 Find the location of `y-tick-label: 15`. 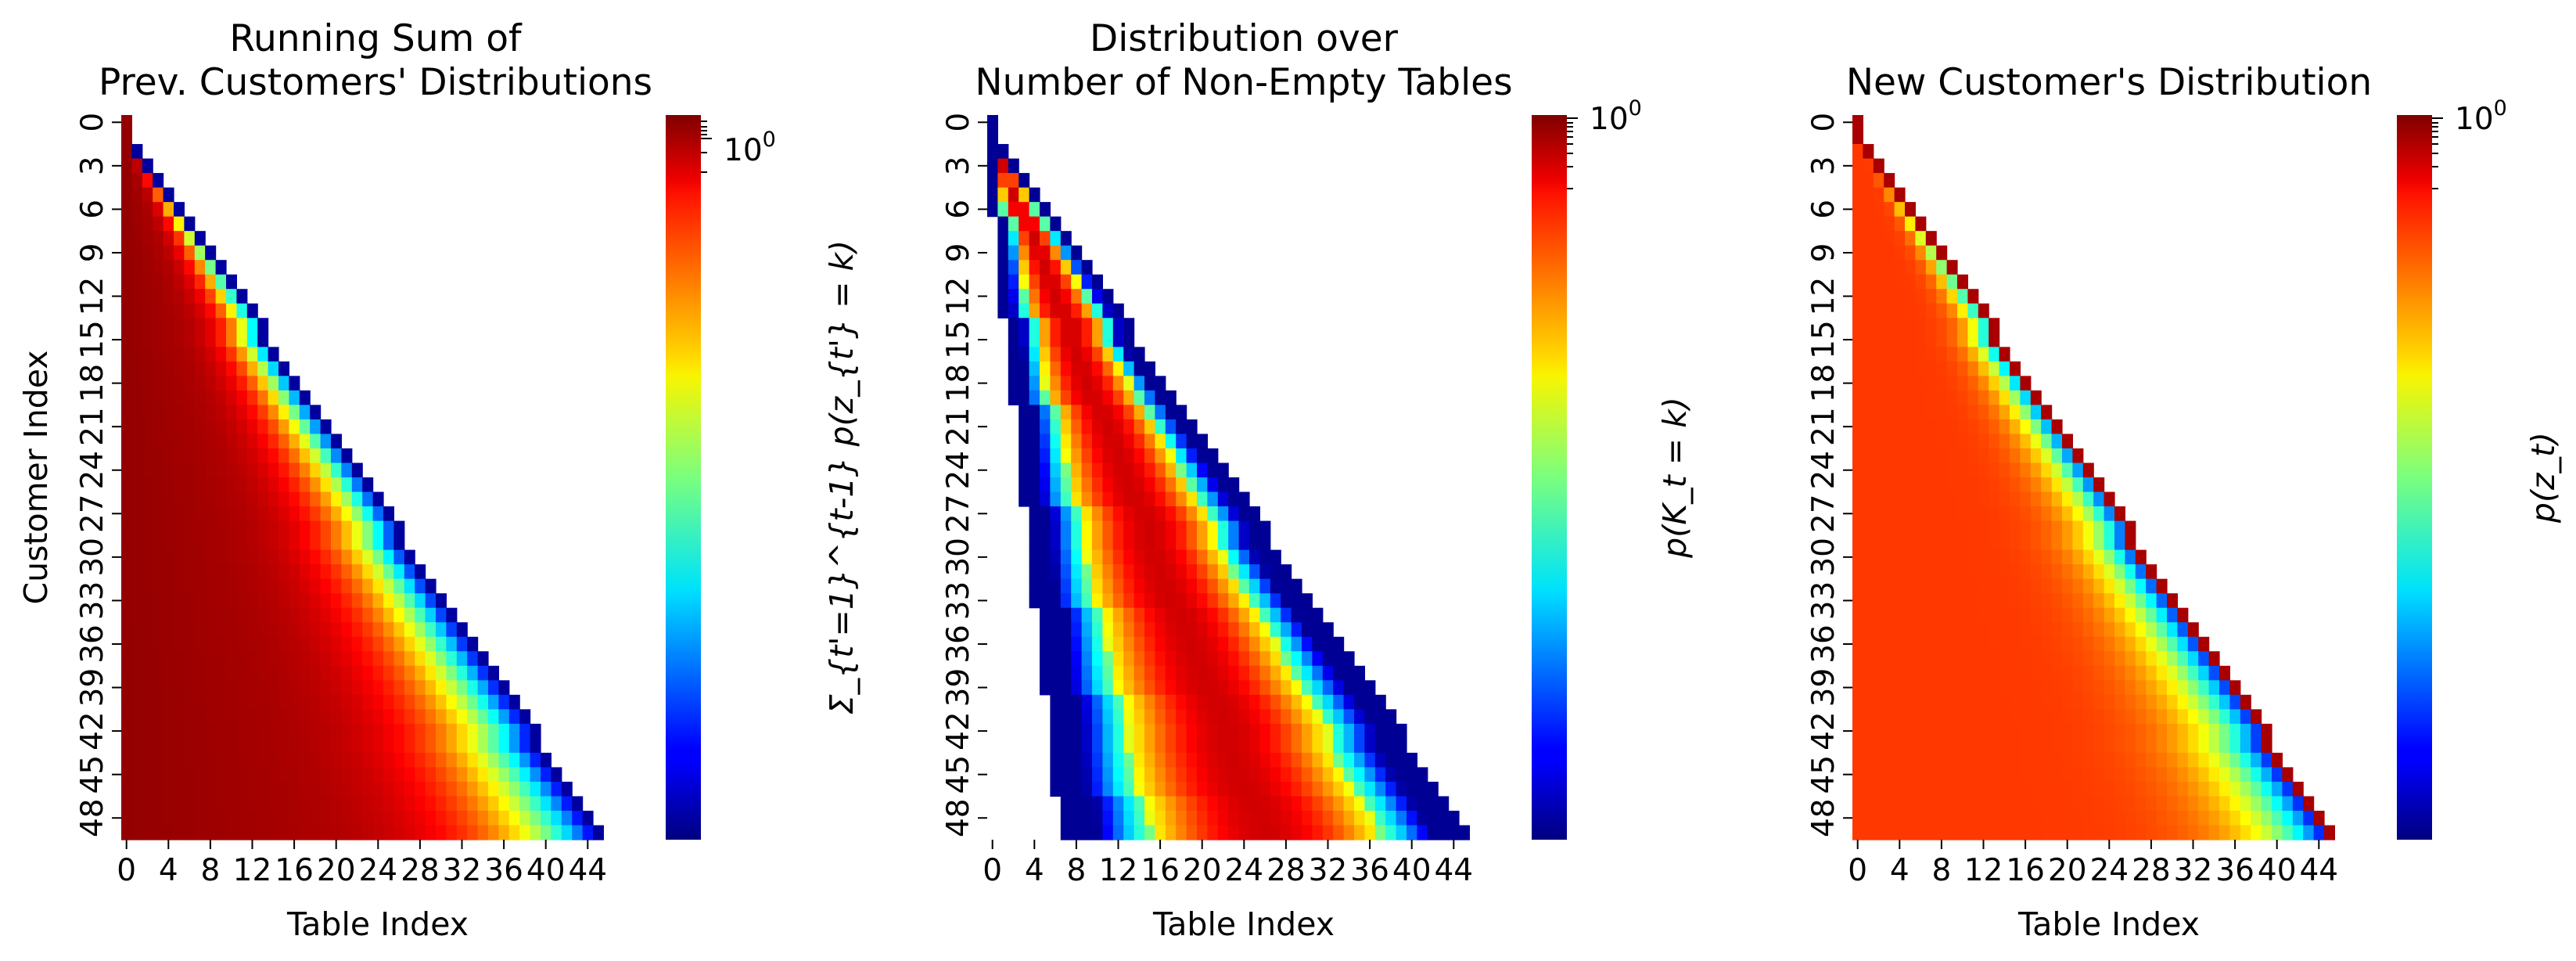

y-tick-label: 15 is located at coordinates (959, 339).